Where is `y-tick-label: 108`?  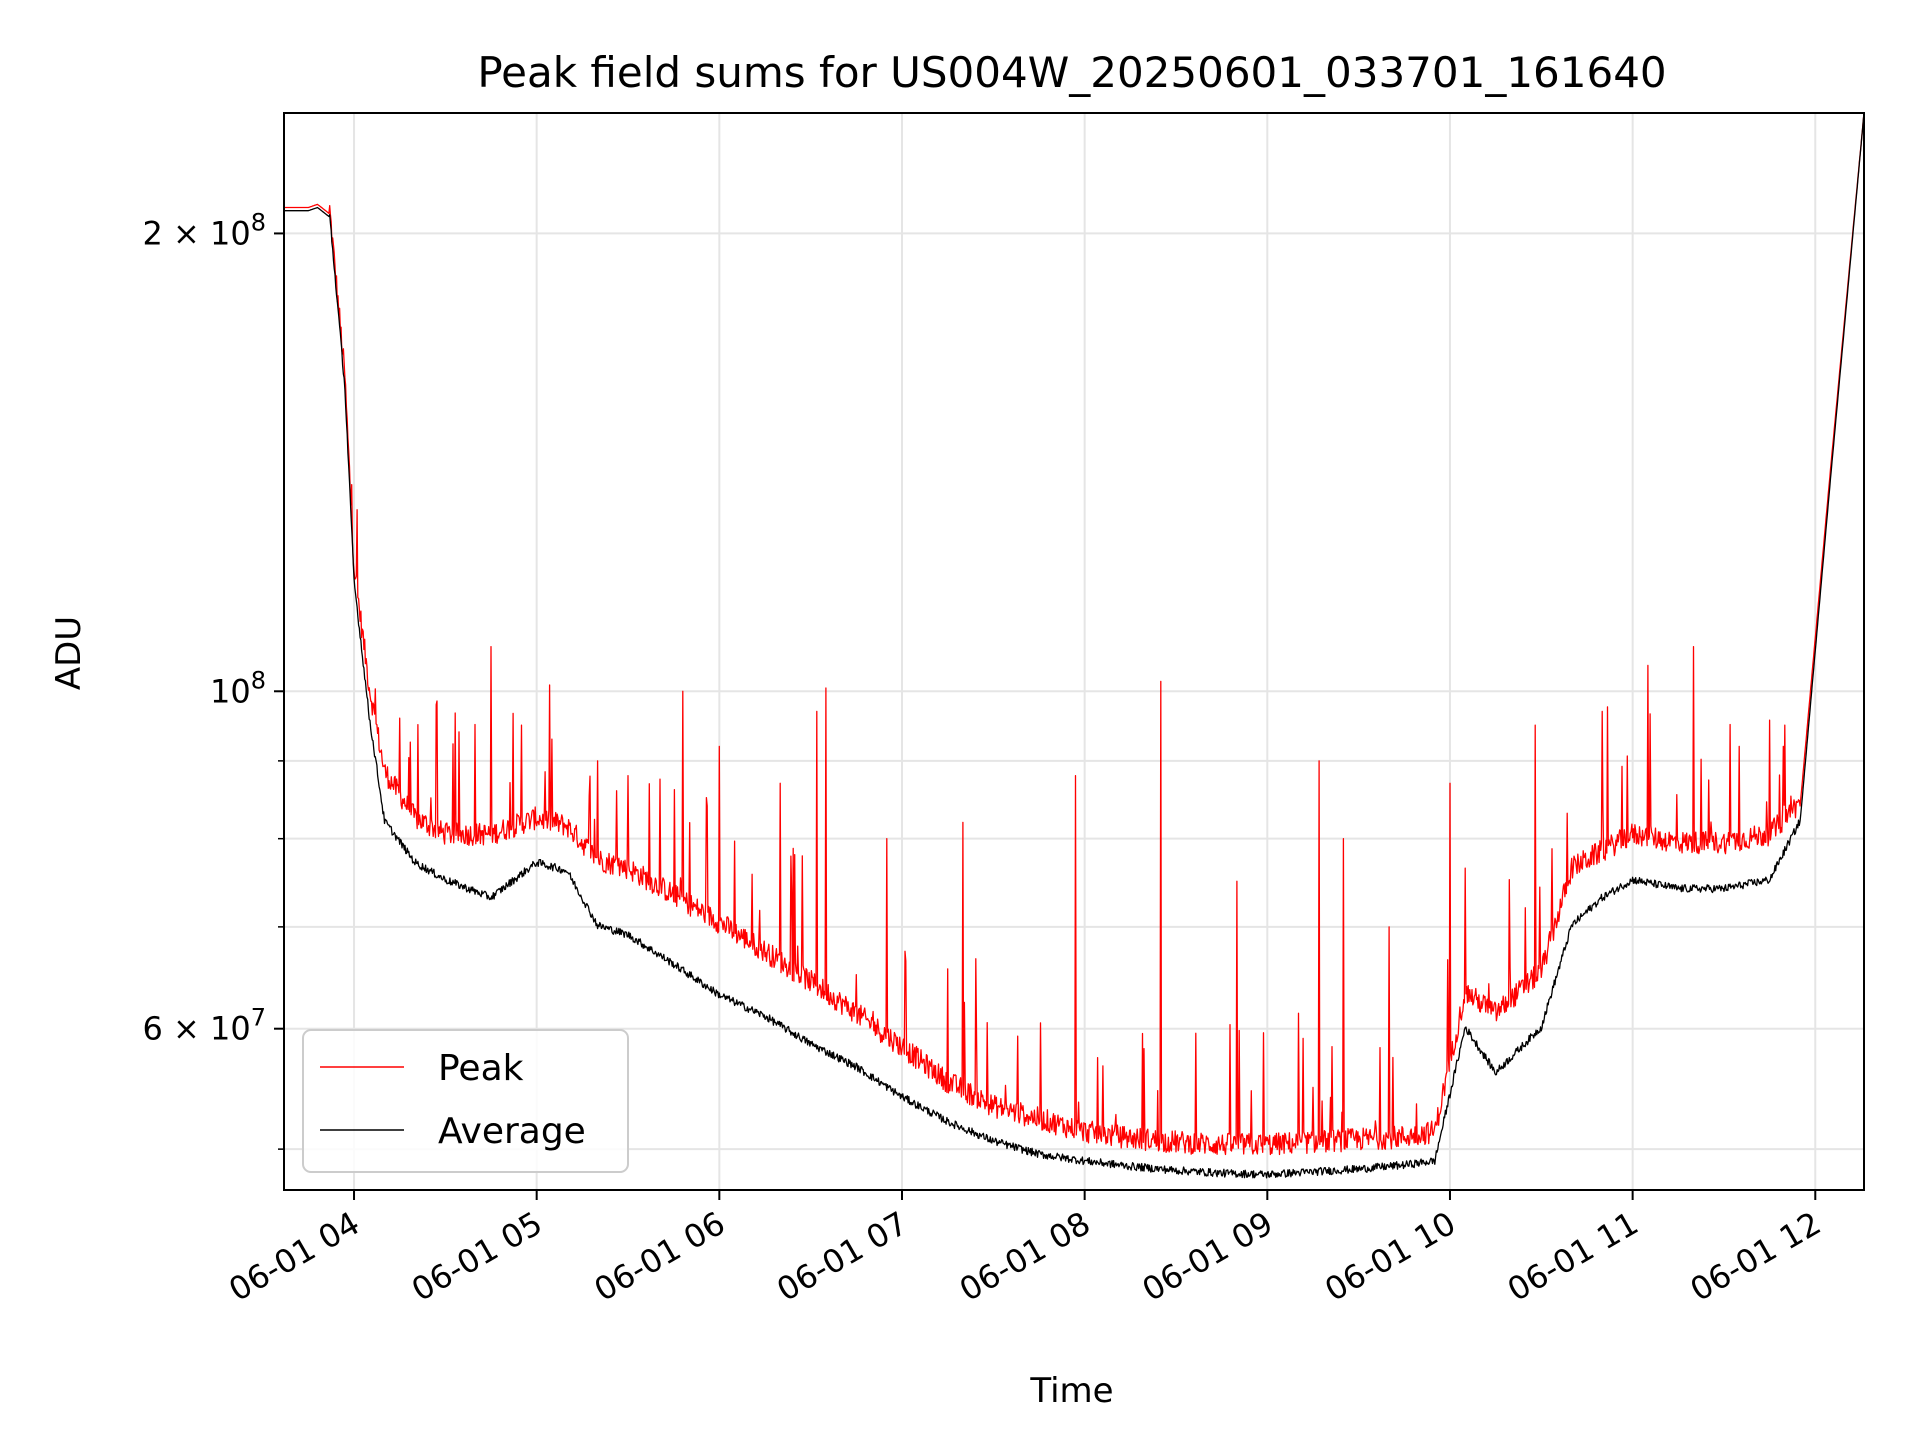
y-tick-label: 108 is located at coordinates (238, 688).